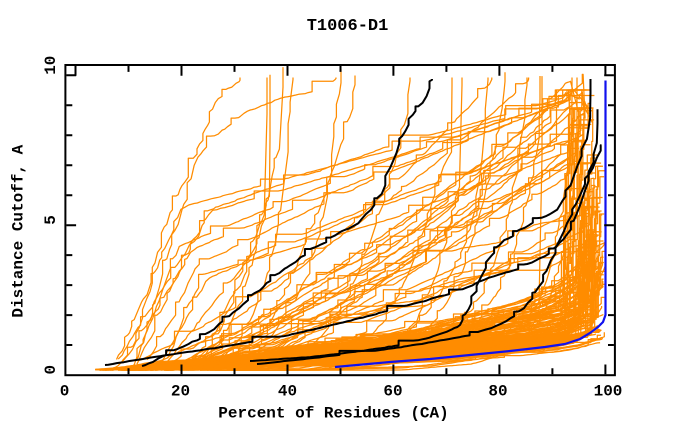  What do you see at coordinates (51, 220) in the screenshot?
I see `svg-text: 5` at bounding box center [51, 220].